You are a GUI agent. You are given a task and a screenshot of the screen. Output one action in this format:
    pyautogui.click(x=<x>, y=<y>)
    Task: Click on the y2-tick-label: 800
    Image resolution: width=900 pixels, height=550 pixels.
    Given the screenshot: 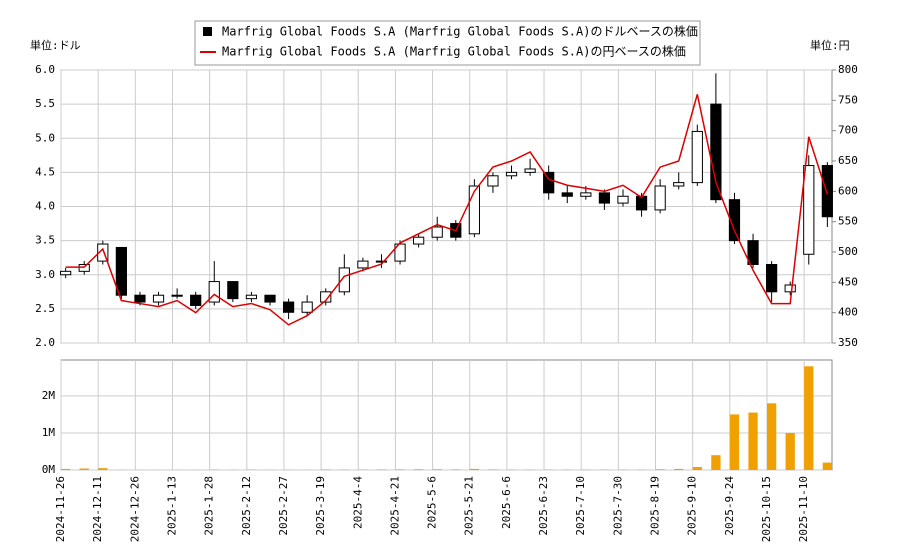 What is the action you would take?
    pyautogui.click(x=848, y=69)
    